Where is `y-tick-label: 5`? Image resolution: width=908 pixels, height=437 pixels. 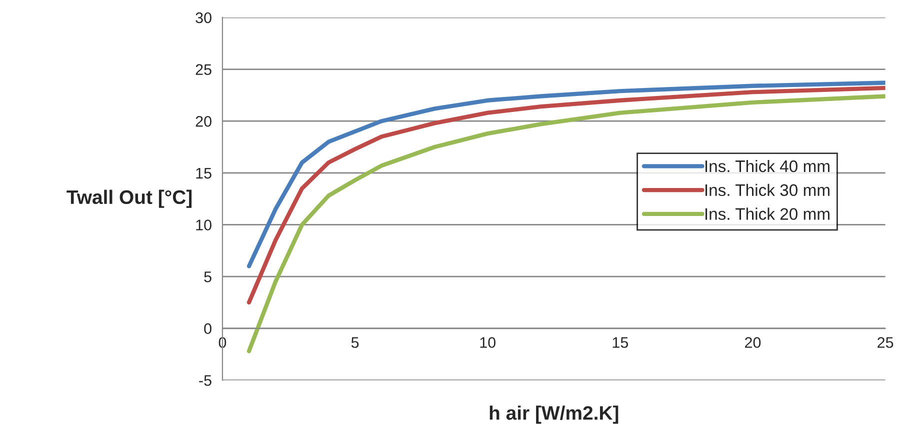 y-tick-label: 5 is located at coordinates (208, 277).